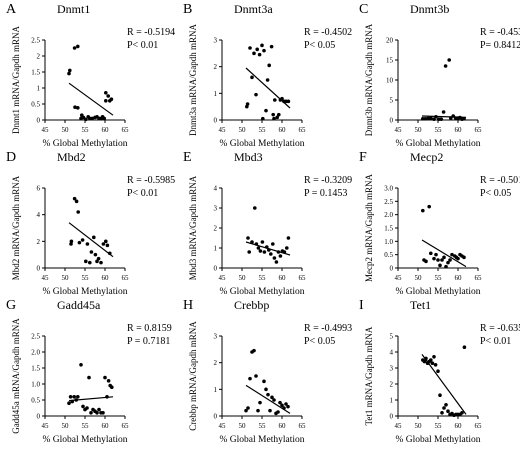 This screenshot has width=520, height=452. I want to click on stat-r: R = -0.5985, so click(151, 180).